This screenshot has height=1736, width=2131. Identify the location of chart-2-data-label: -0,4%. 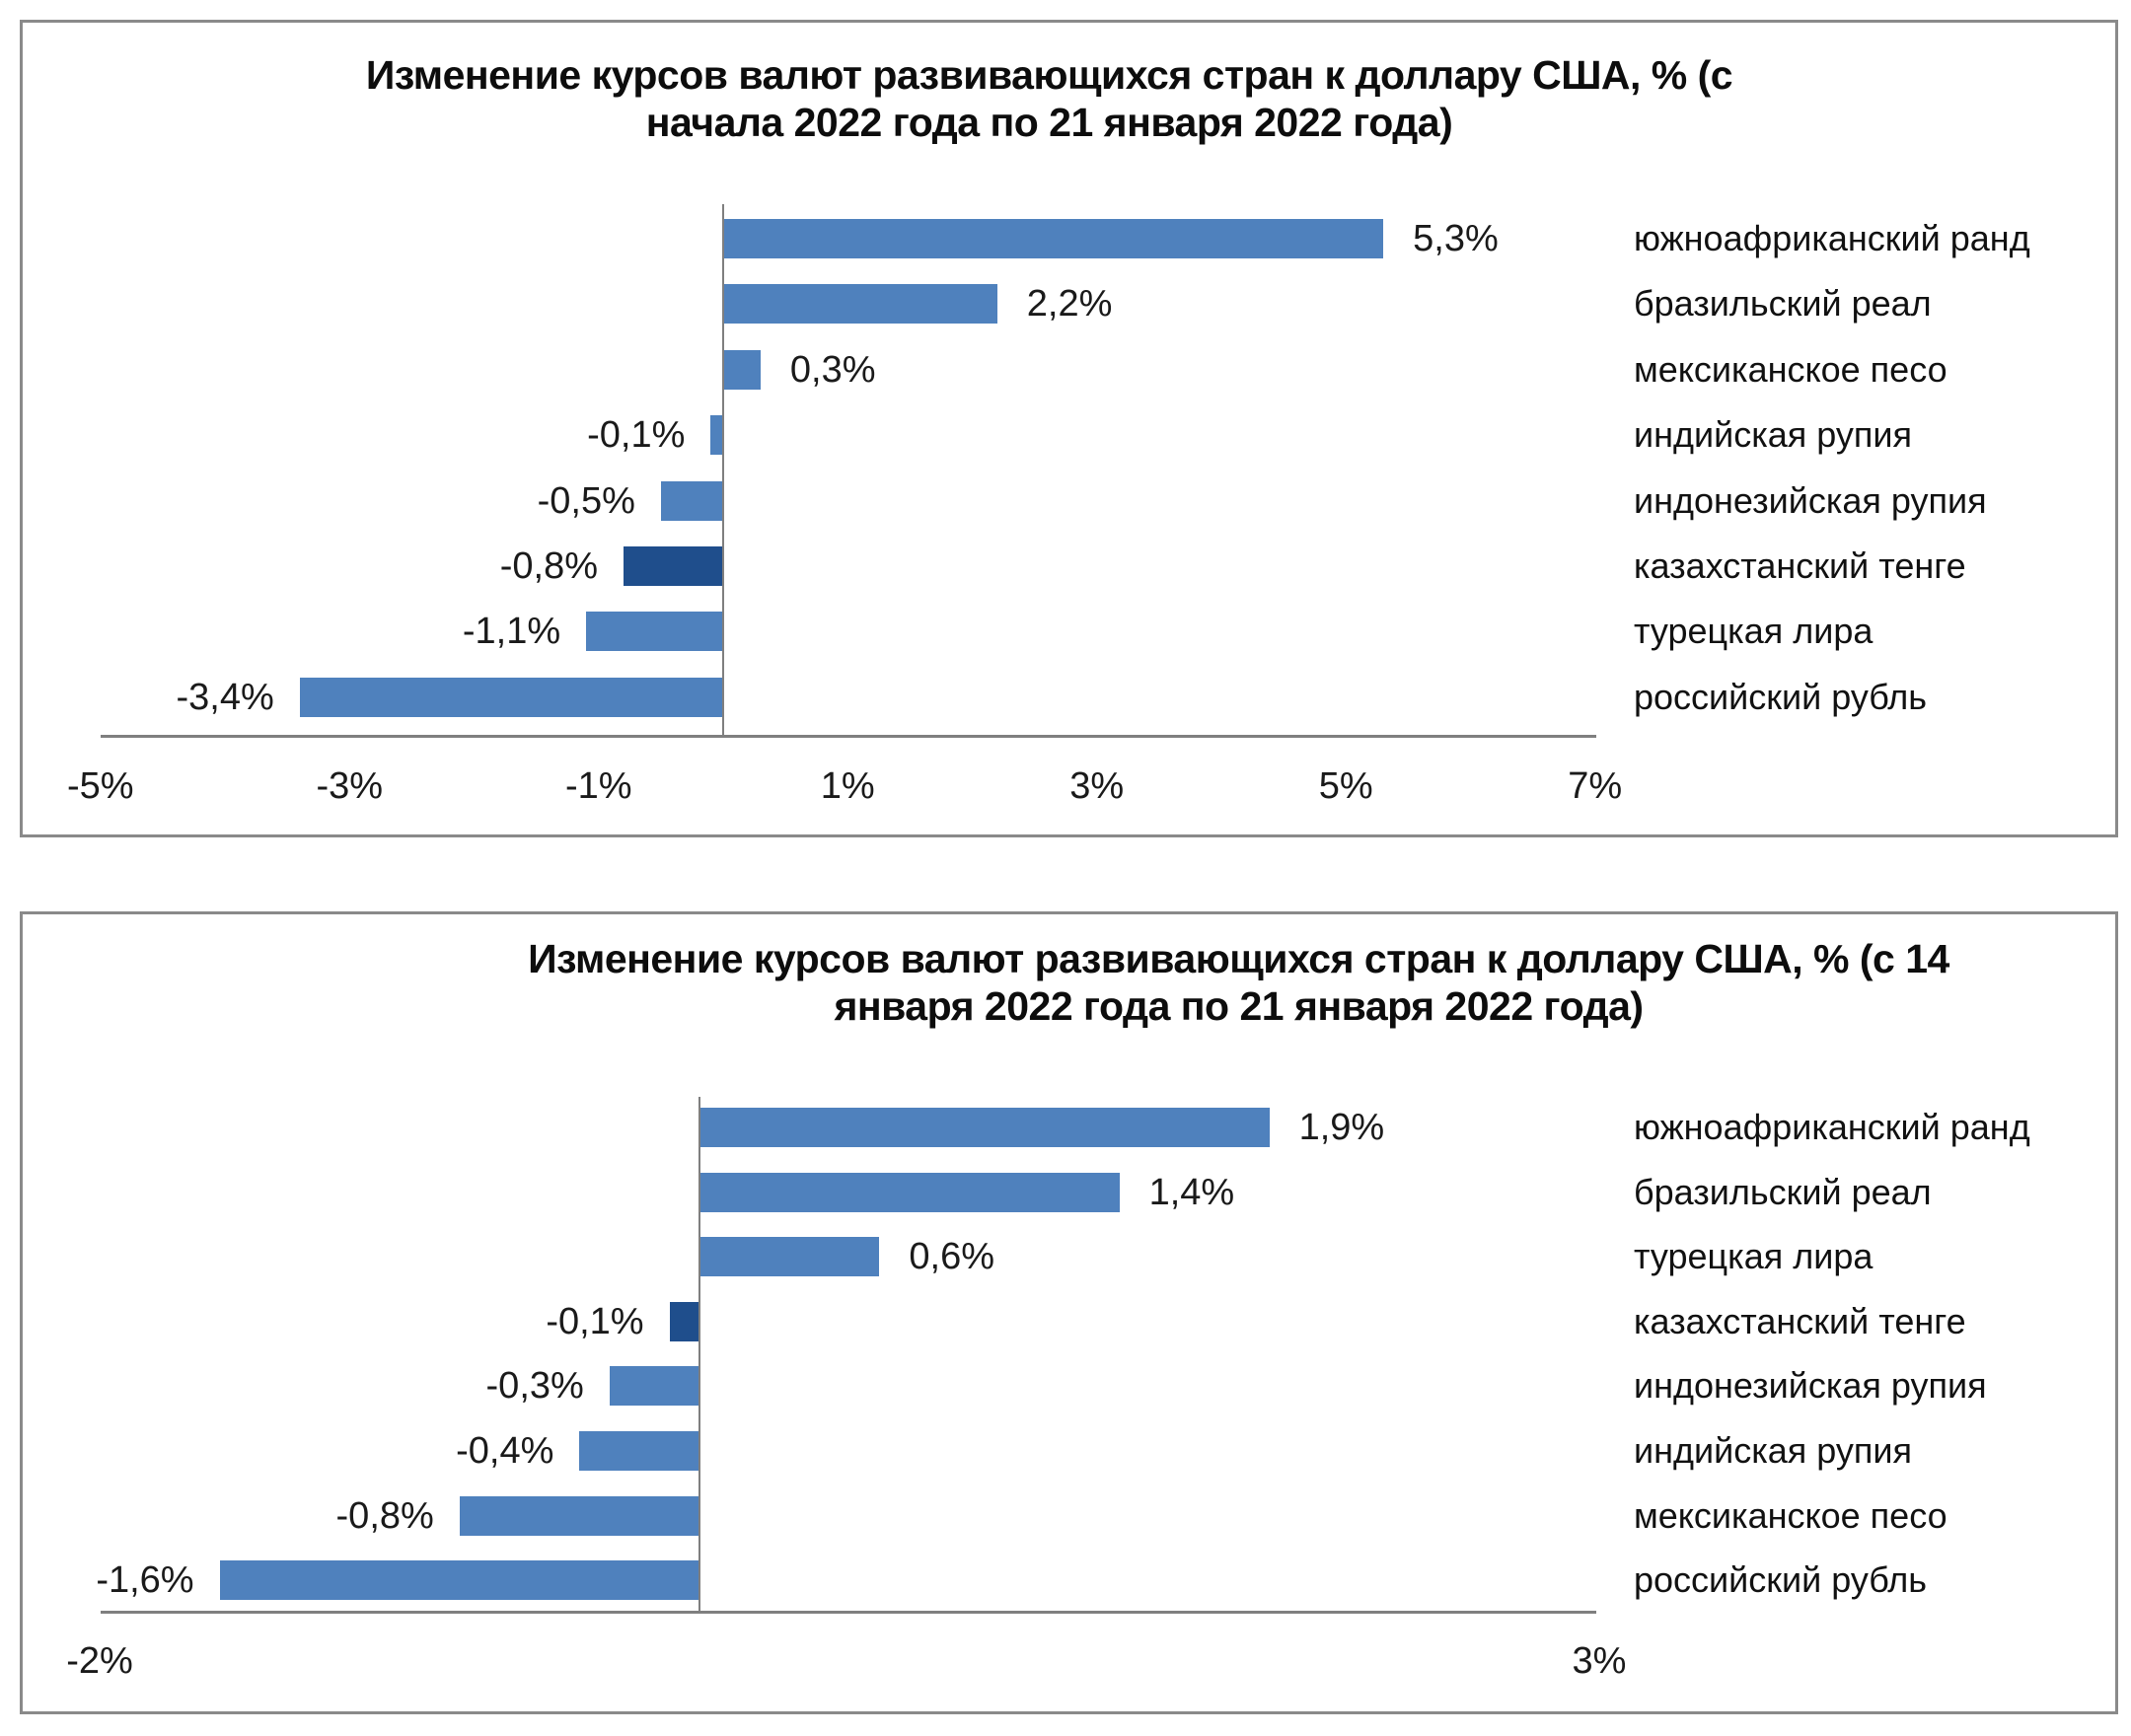
(505, 1451).